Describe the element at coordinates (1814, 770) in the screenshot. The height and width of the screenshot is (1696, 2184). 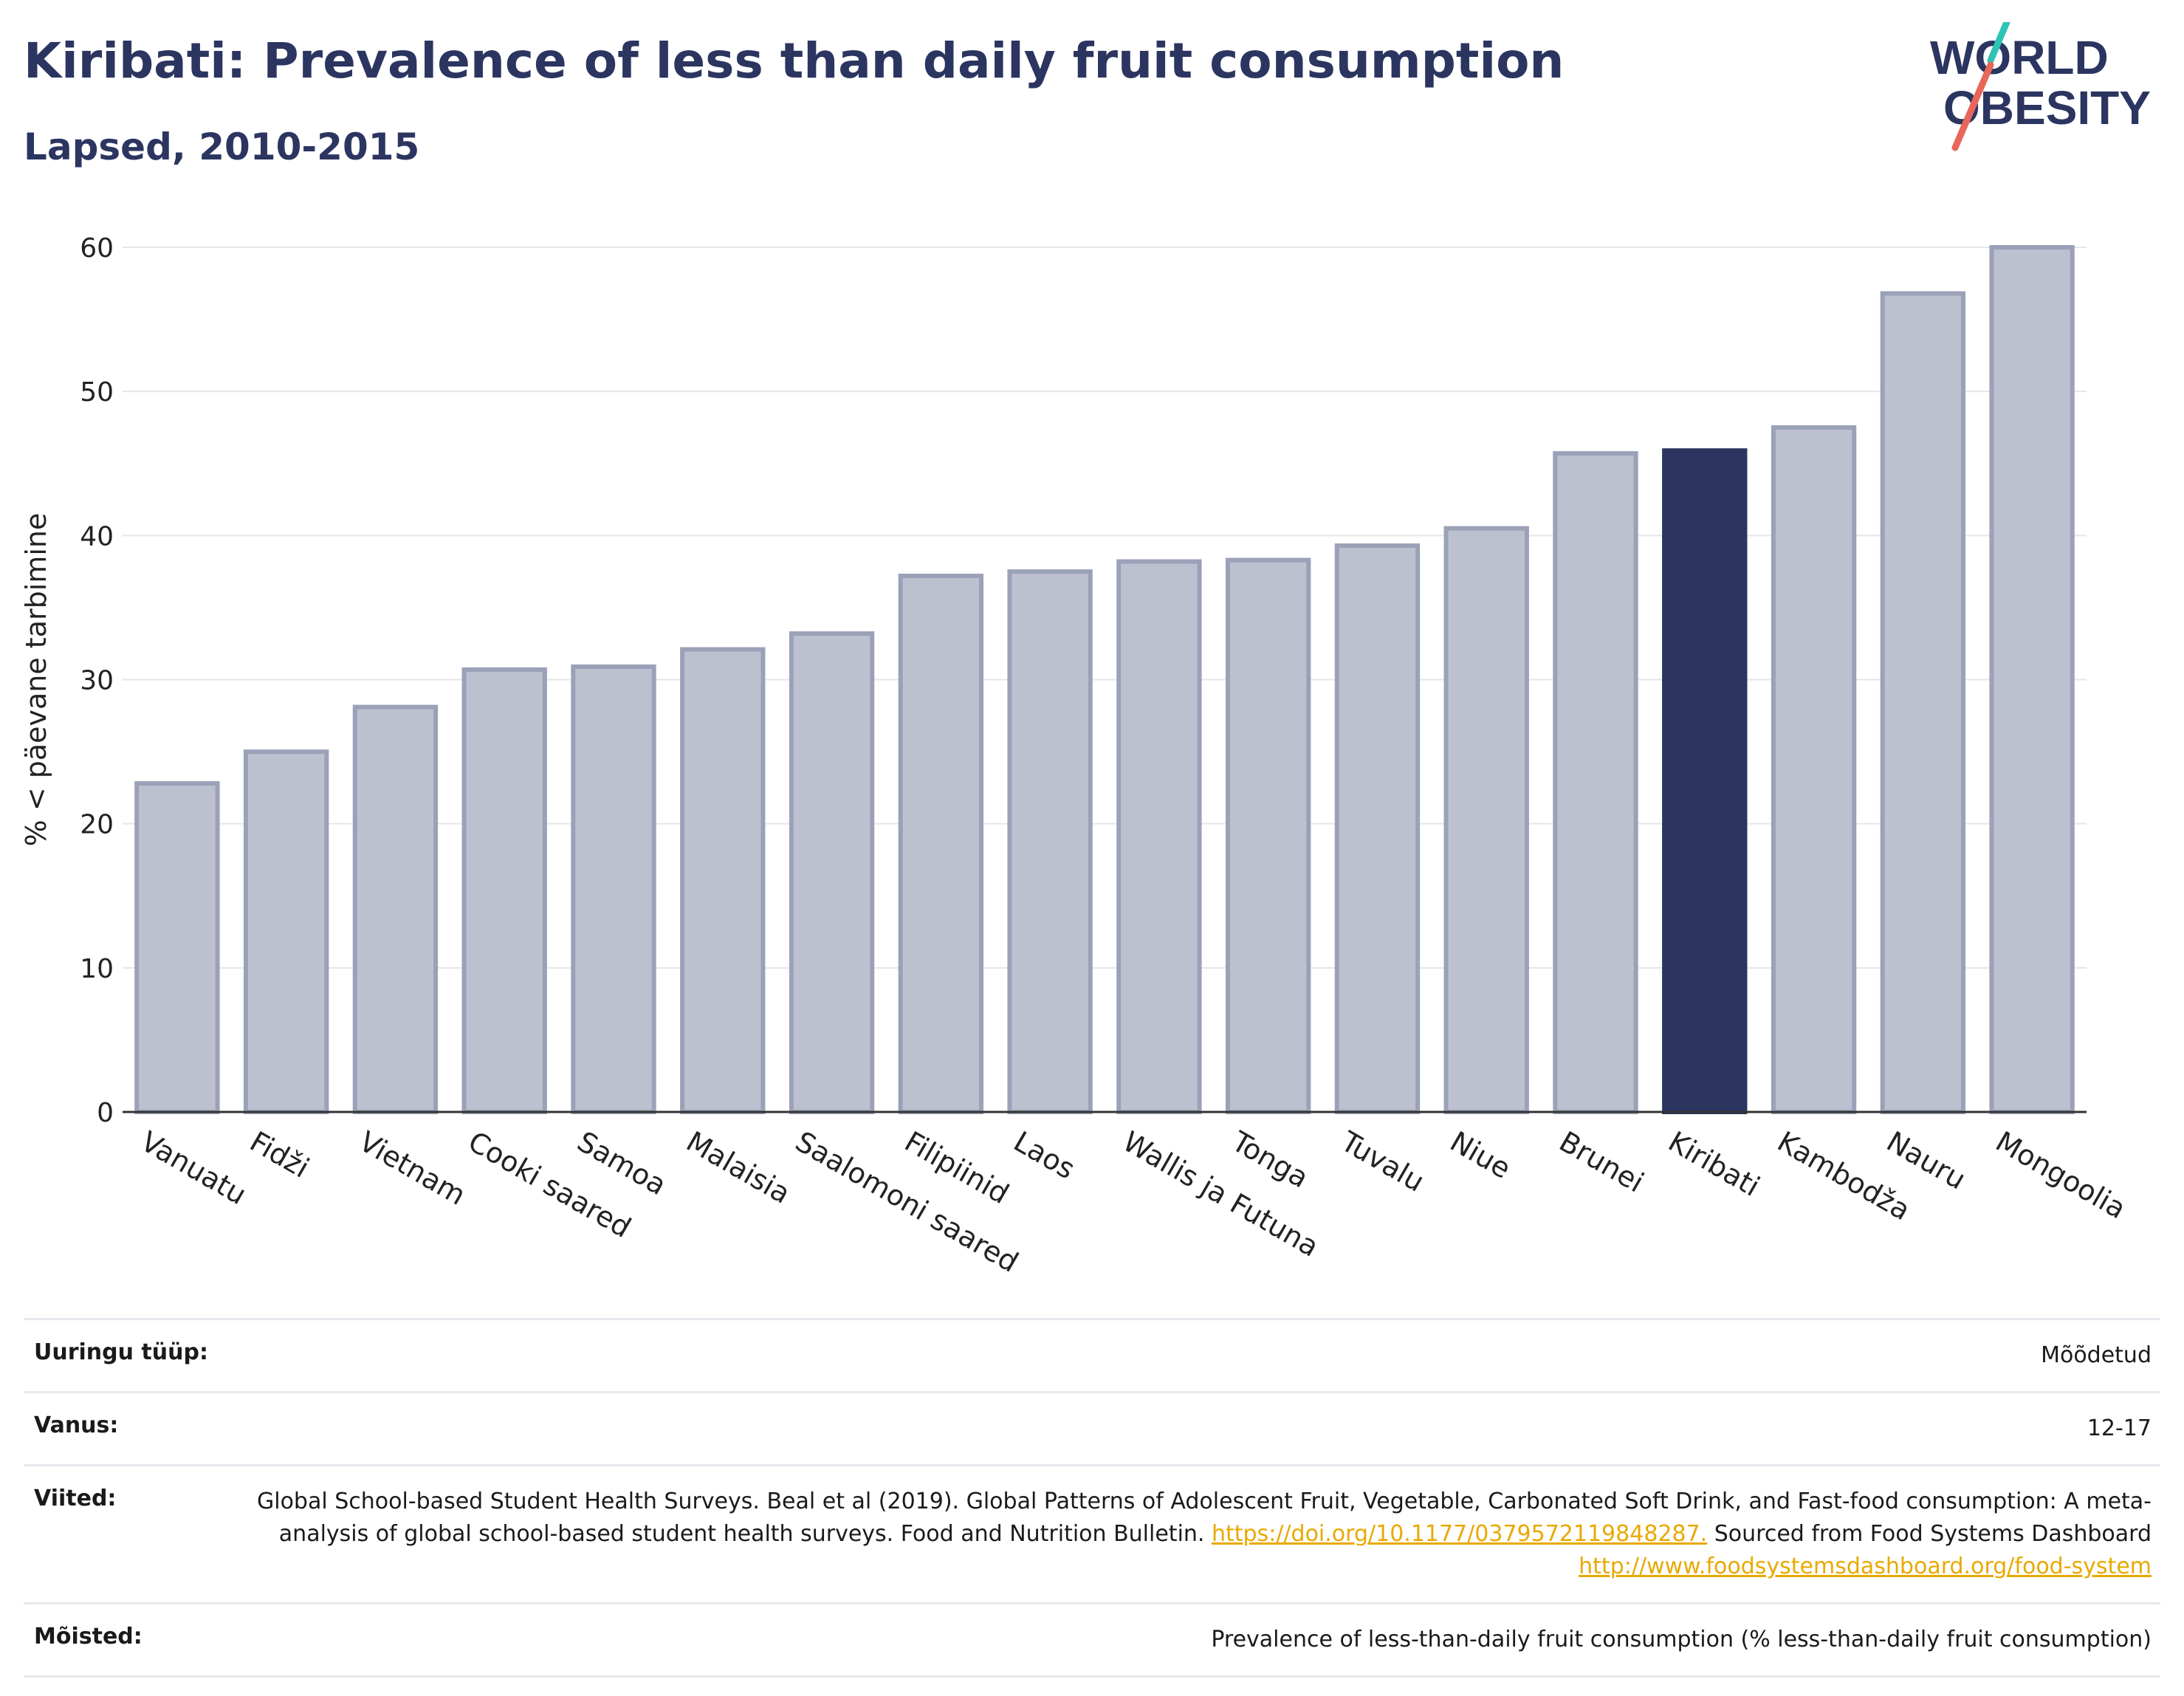
I see `bar-kambod-a` at that location.